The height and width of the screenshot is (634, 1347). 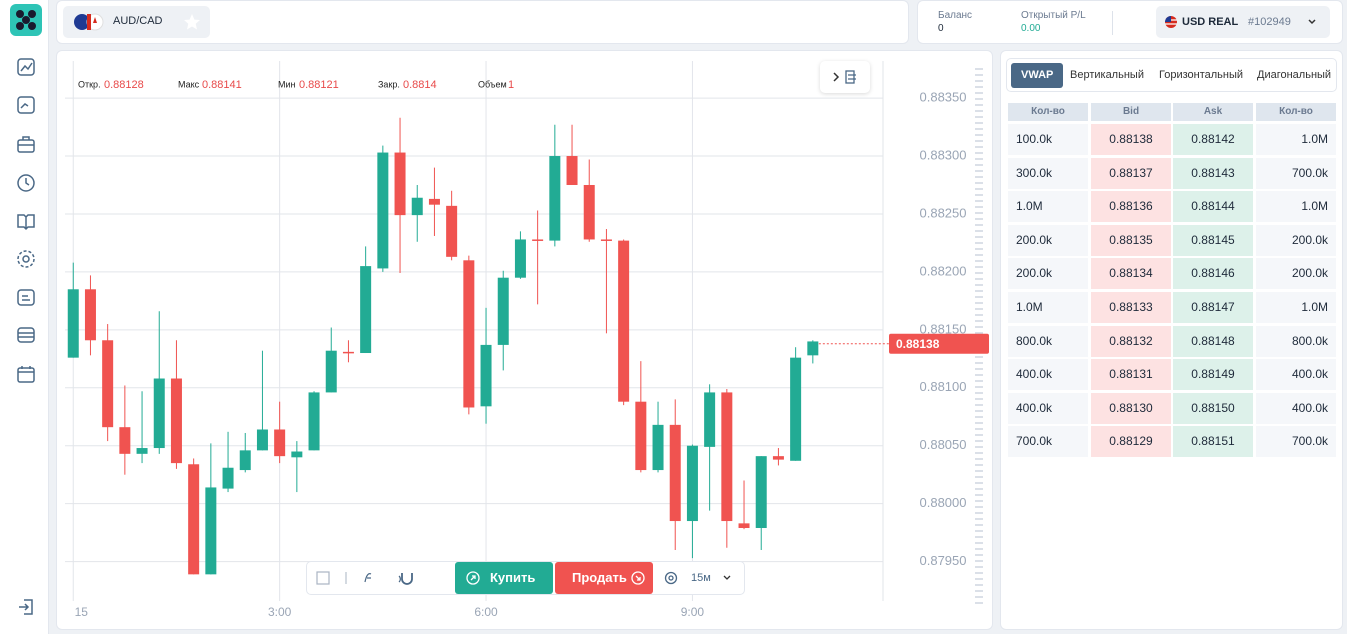 What do you see at coordinates (1213, 207) in the screenshot?
I see `order-book-cell: 0.88144` at bounding box center [1213, 207].